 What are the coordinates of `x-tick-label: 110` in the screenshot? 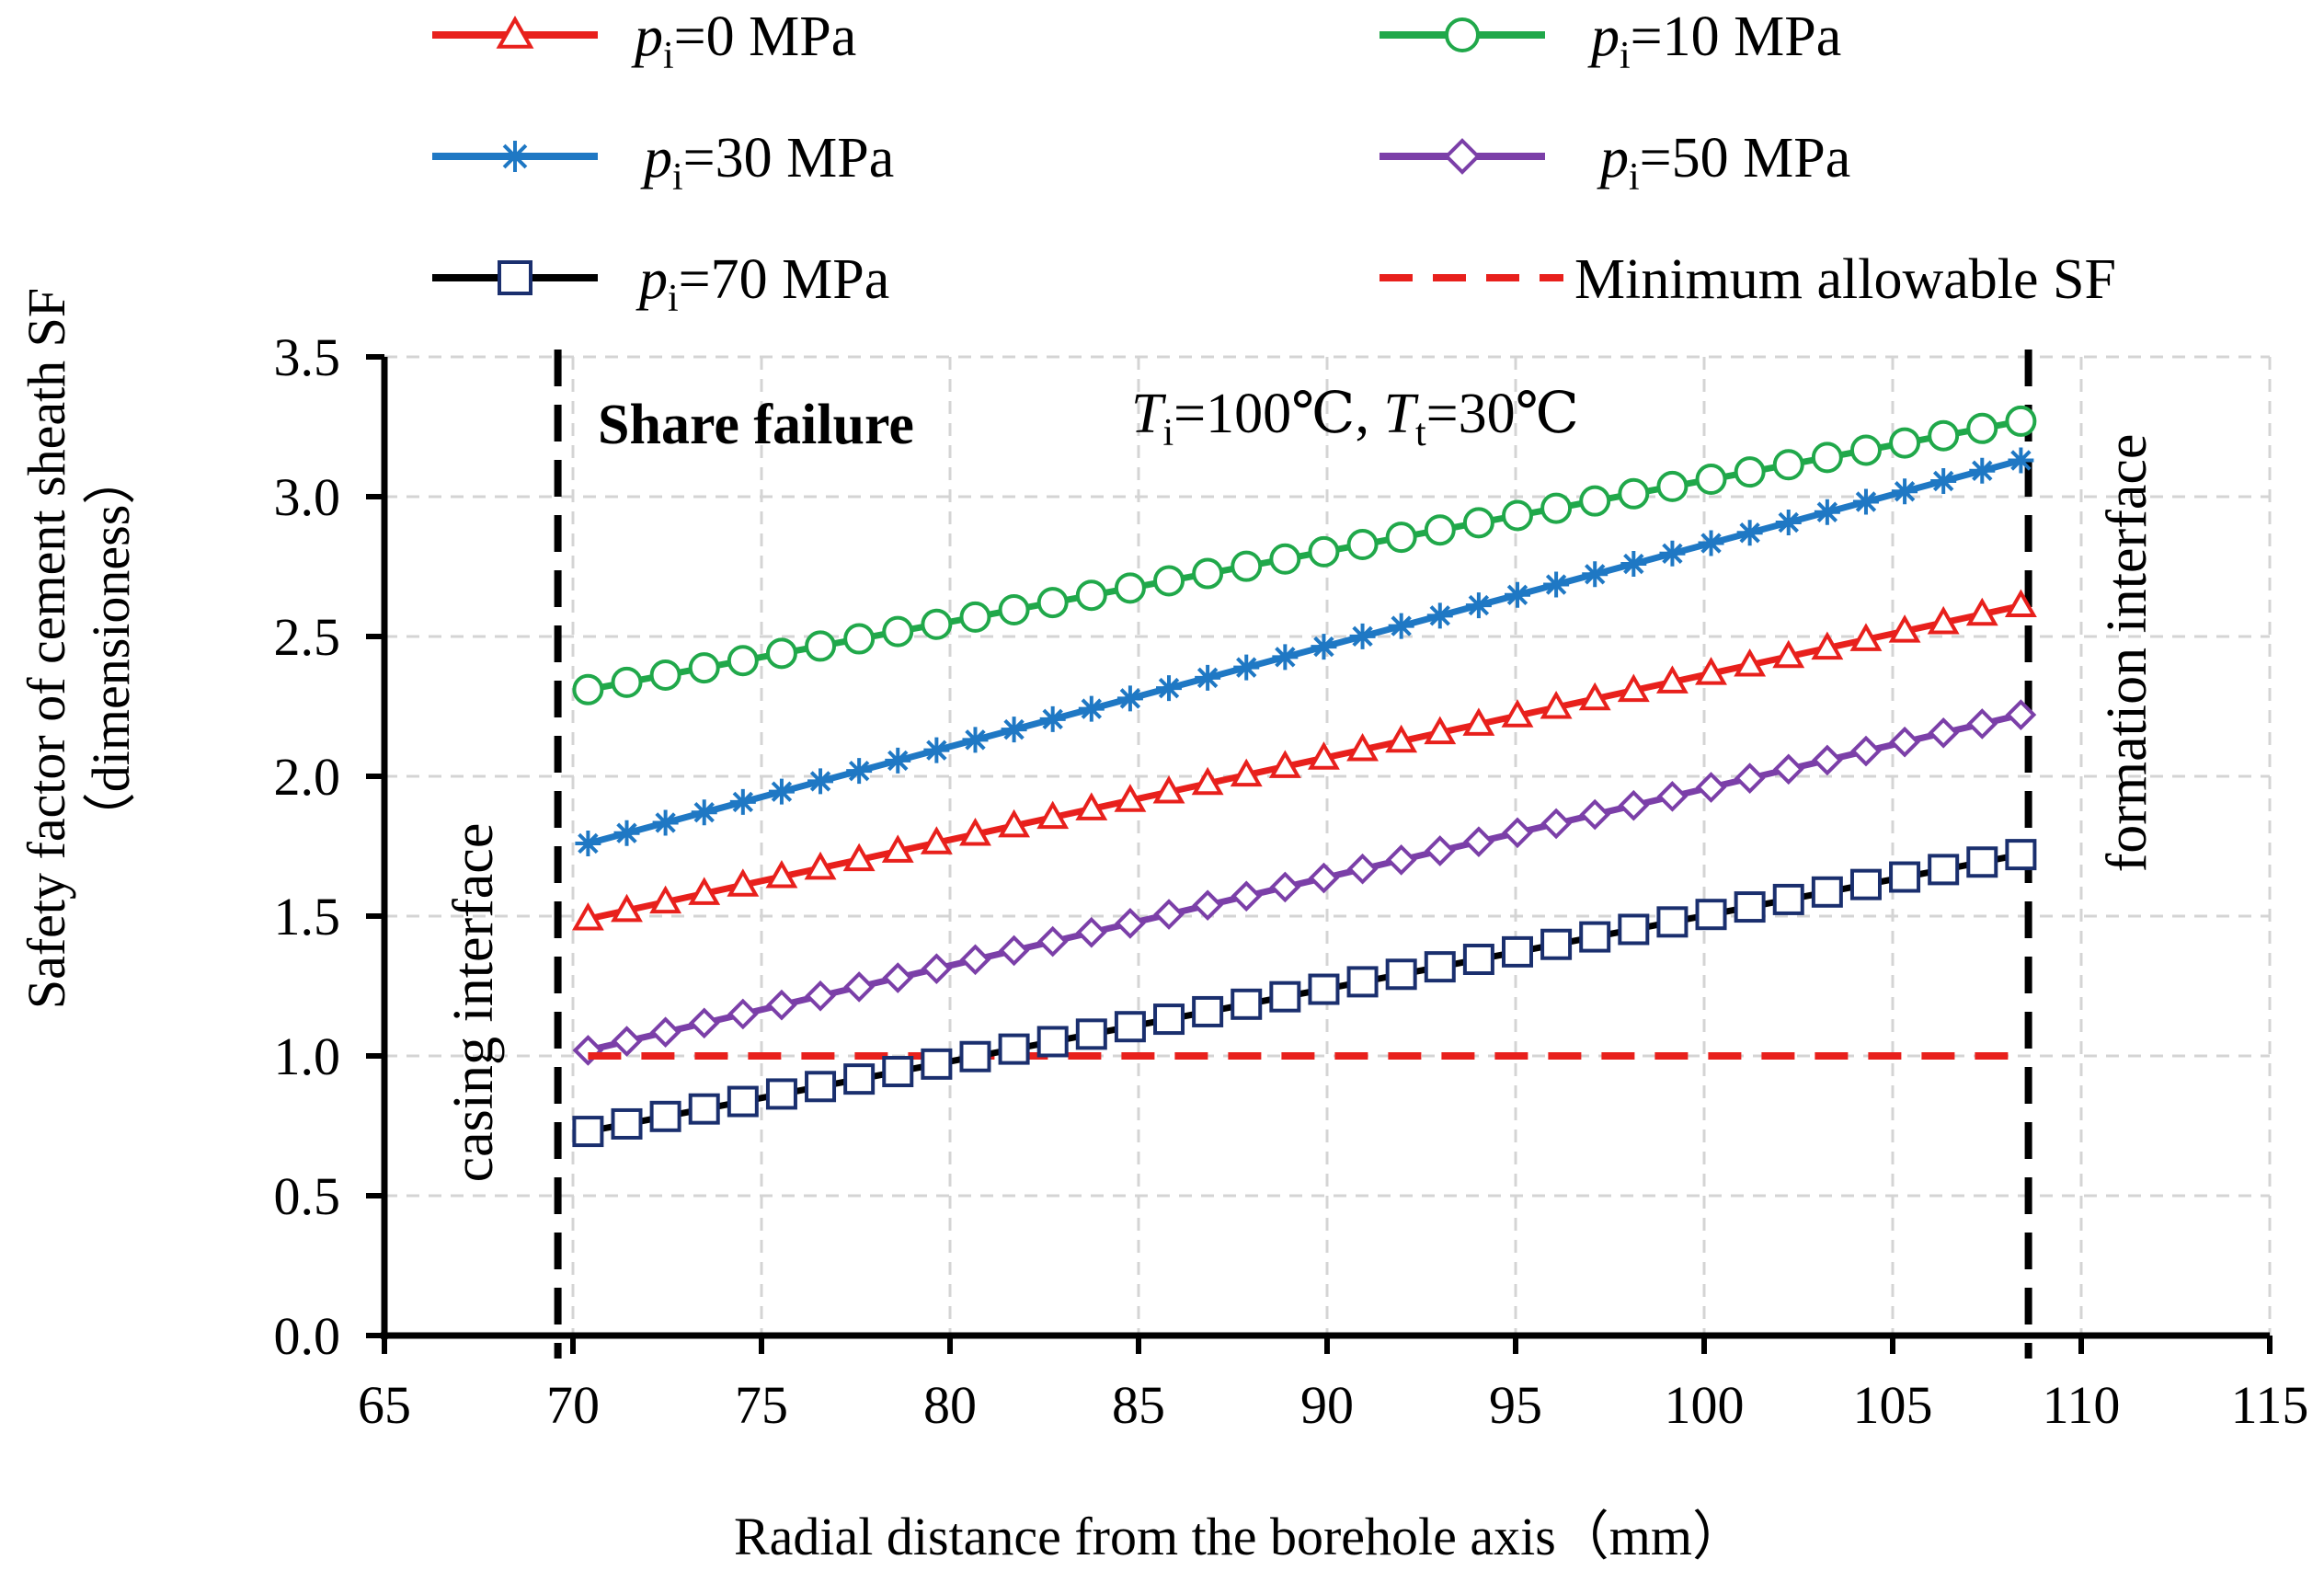 It's located at (2082, 1405).